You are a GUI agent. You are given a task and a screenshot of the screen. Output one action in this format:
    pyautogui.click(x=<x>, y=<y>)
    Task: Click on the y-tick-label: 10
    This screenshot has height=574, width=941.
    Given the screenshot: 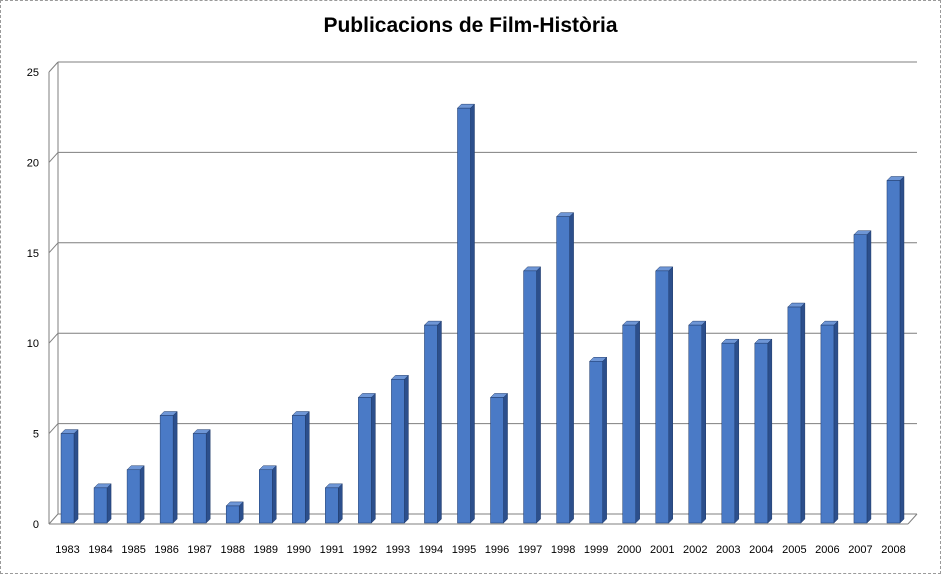 What is the action you would take?
    pyautogui.click(x=33, y=344)
    